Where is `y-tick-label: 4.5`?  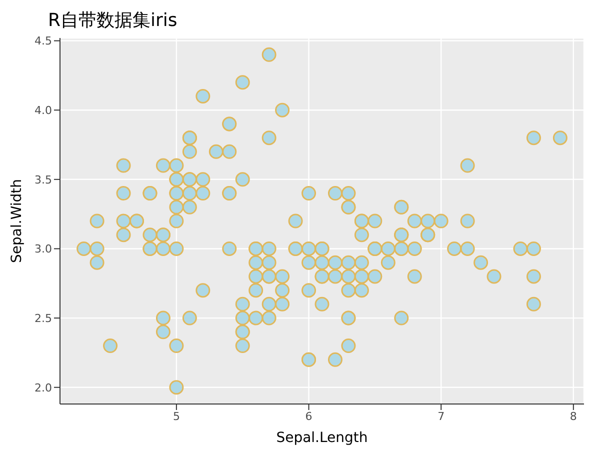
y-tick-label: 4.5 is located at coordinates (43, 41).